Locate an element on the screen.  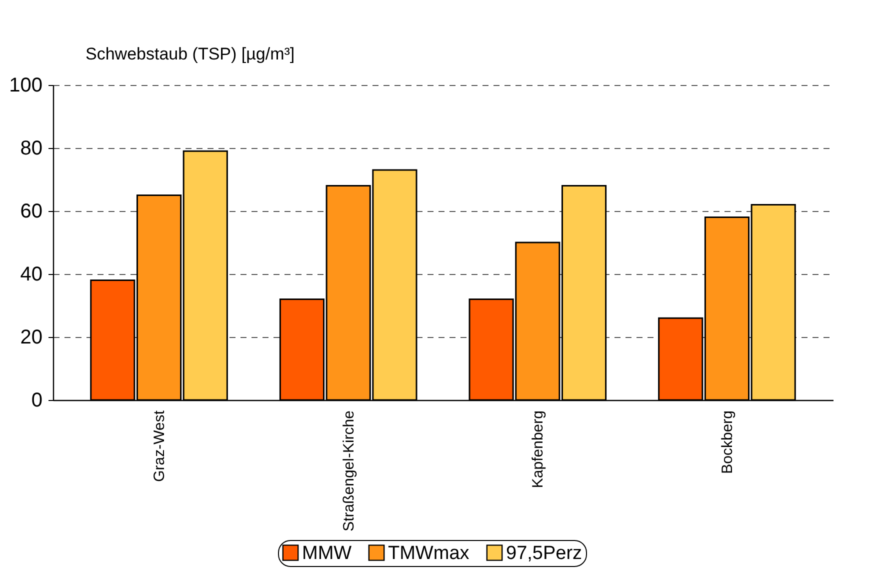
legend-label: 97,5Perz is located at coordinates (544, 553).